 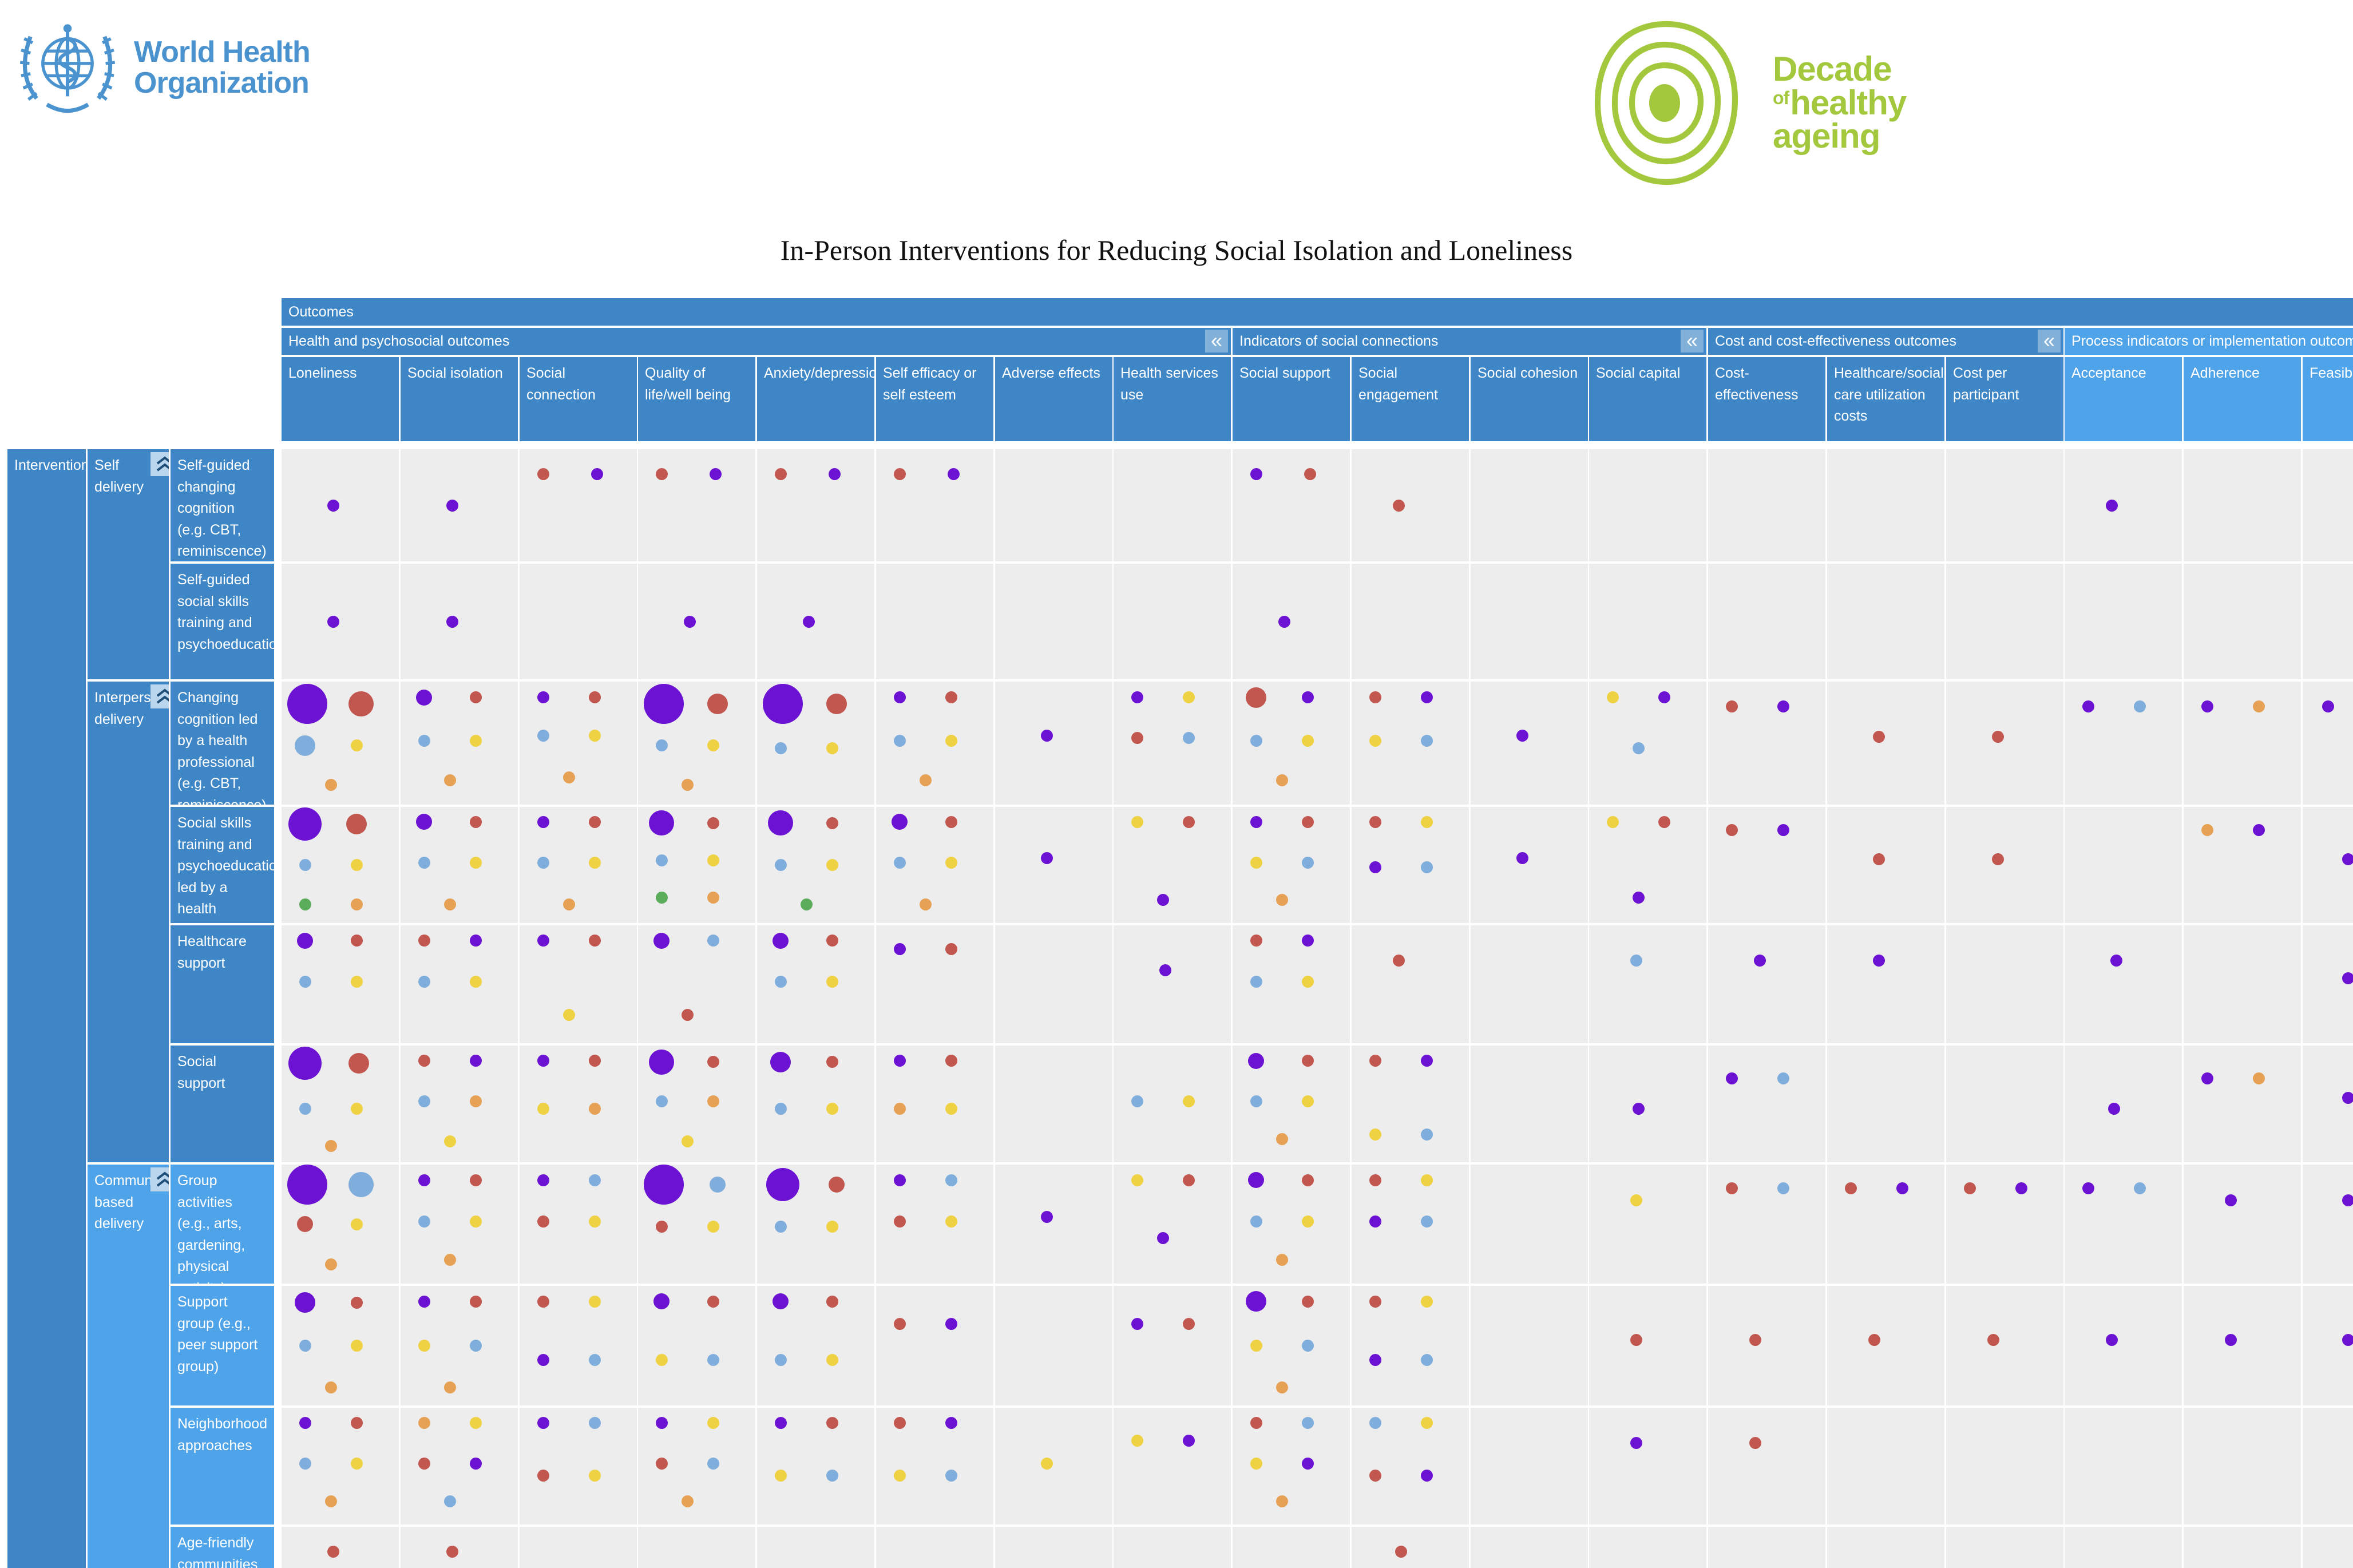 What do you see at coordinates (1172, 1547) in the screenshot?
I see `cell-r10-hsu` at bounding box center [1172, 1547].